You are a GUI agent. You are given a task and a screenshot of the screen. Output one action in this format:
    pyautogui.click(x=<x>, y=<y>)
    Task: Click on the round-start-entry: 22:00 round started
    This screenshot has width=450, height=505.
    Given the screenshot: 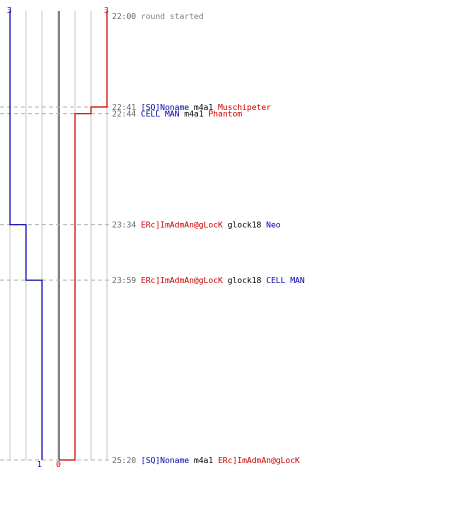 What is the action you would take?
    pyautogui.click(x=158, y=16)
    